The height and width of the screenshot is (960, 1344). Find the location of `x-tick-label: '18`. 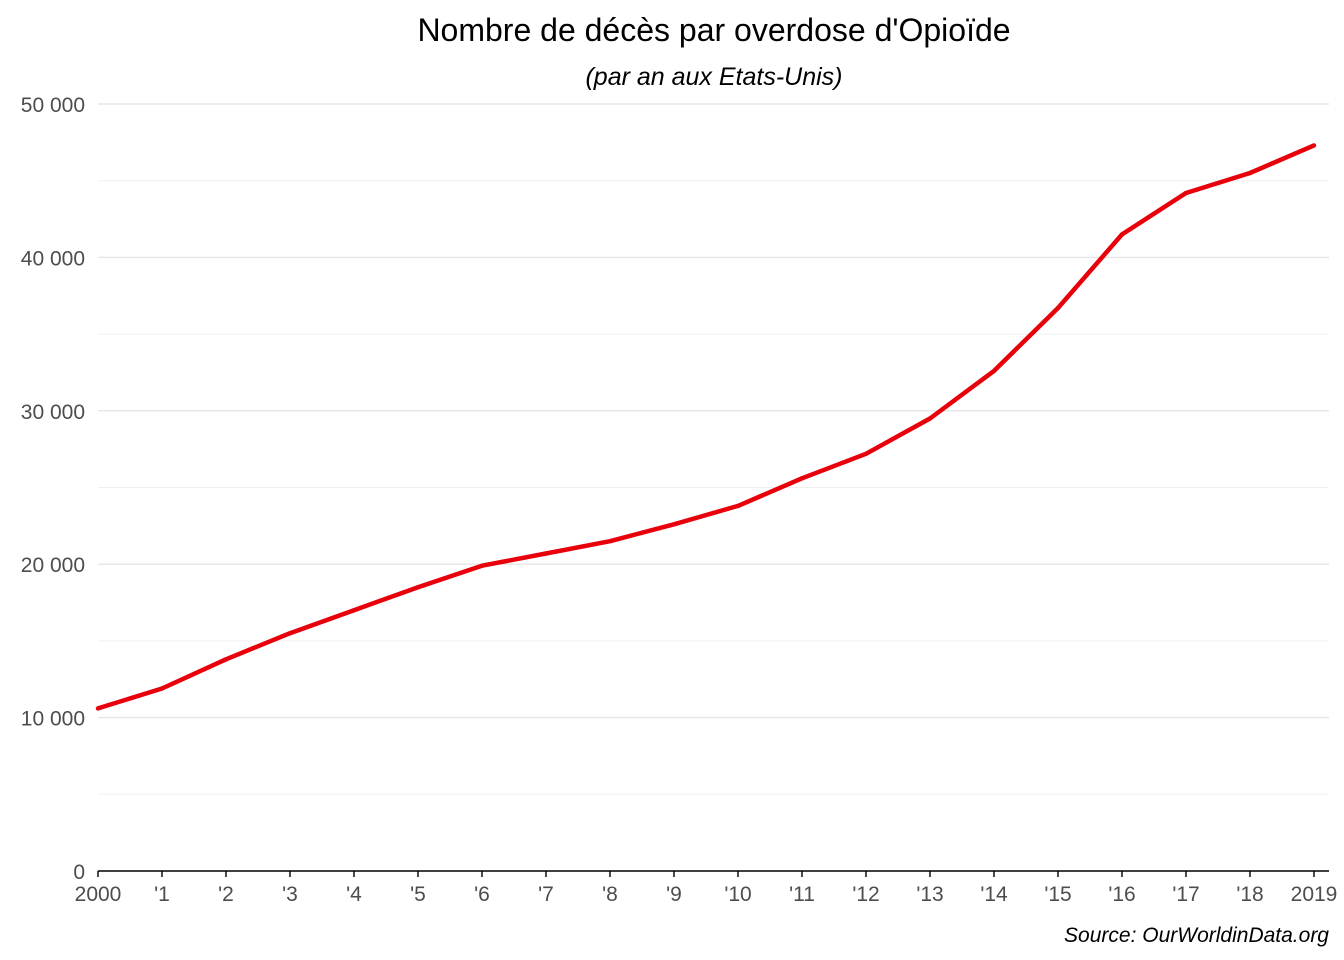

x-tick-label: '18 is located at coordinates (1249, 894).